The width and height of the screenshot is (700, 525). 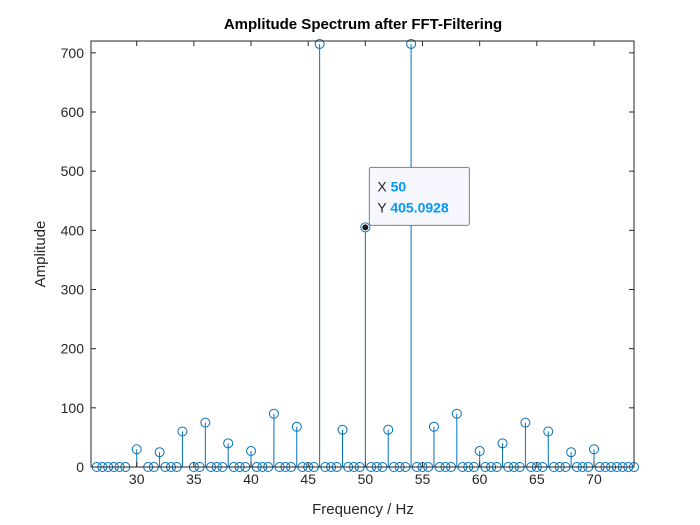 I want to click on chart-title: Amplitude Spectrum after FFT-Filtering, so click(x=363, y=24).